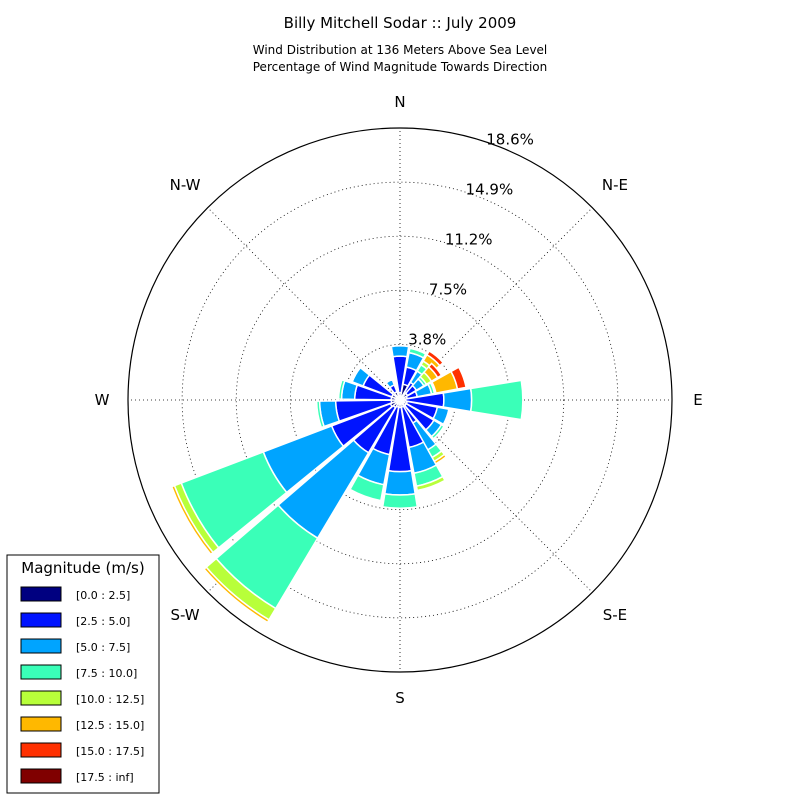 This screenshot has width=800, height=800. What do you see at coordinates (103, 621) in the screenshot?
I see `legend-label: [2.5 : 5.0]` at bounding box center [103, 621].